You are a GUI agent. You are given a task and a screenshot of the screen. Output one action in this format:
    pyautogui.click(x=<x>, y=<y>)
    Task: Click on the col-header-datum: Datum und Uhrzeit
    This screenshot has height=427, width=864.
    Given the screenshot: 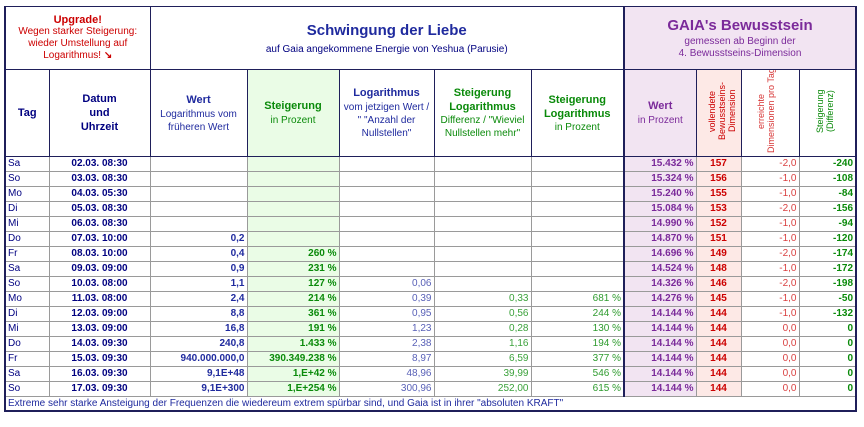 What is the action you would take?
    pyautogui.click(x=99, y=113)
    